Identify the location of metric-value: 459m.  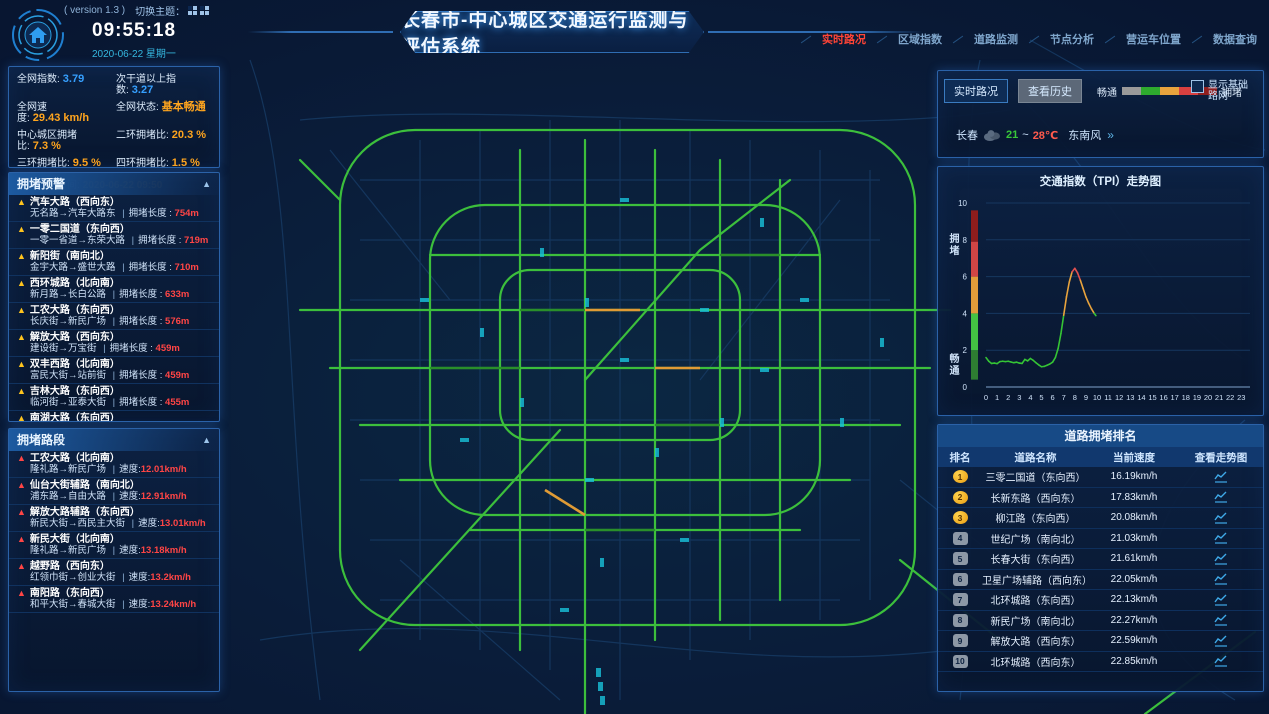
(177, 375).